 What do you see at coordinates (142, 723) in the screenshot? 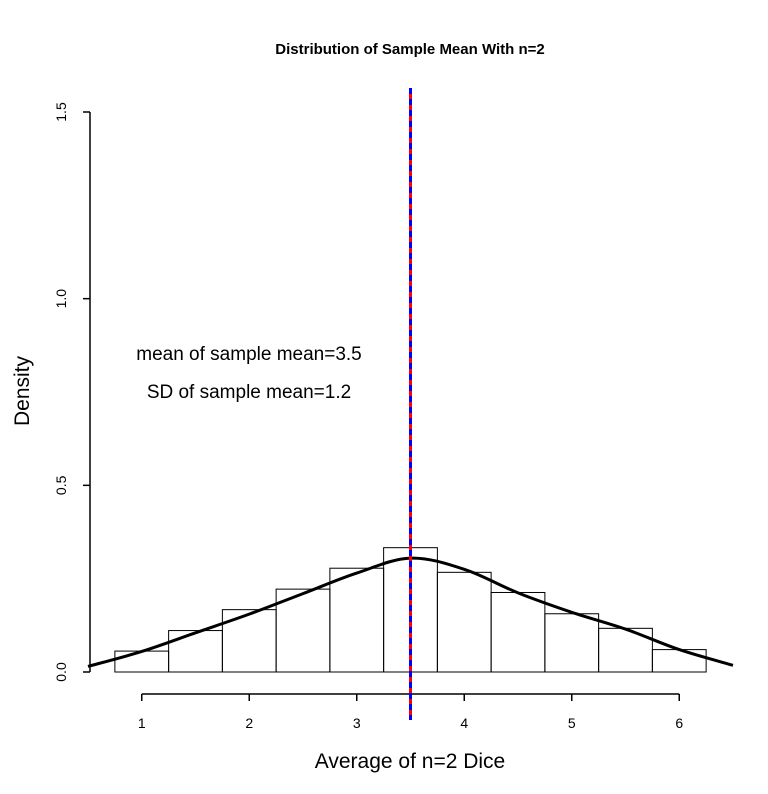
I see `x-tick-label: 1` at bounding box center [142, 723].